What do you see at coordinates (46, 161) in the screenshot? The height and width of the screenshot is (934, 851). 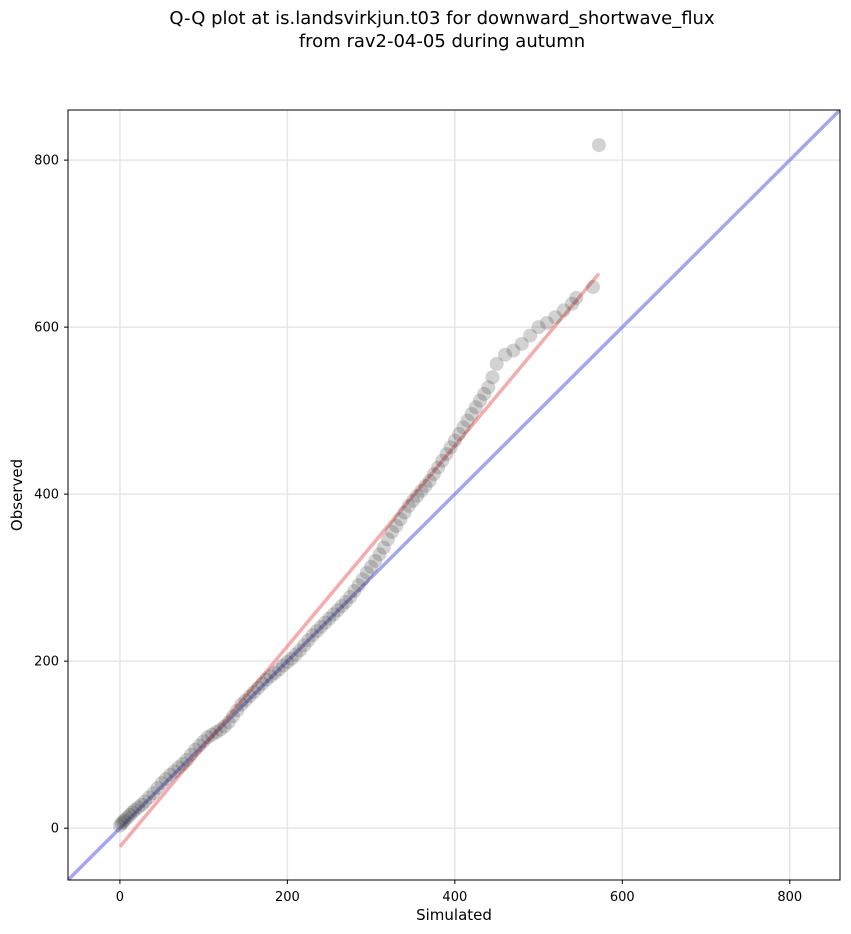 I see `y-tick-label: 800` at bounding box center [46, 161].